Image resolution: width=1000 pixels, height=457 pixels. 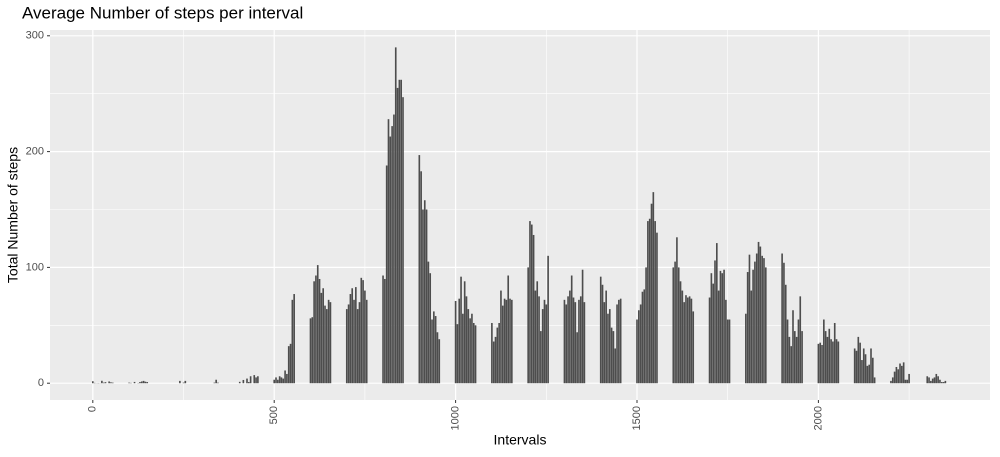 What do you see at coordinates (456, 418) in the screenshot?
I see `x-tick-label: 1000` at bounding box center [456, 418].